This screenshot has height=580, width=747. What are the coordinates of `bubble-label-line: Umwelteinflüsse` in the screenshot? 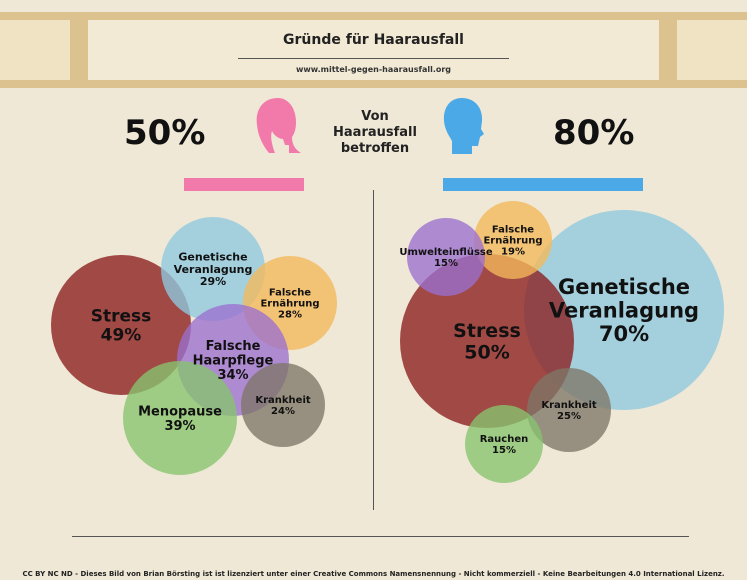 It's located at (446, 252).